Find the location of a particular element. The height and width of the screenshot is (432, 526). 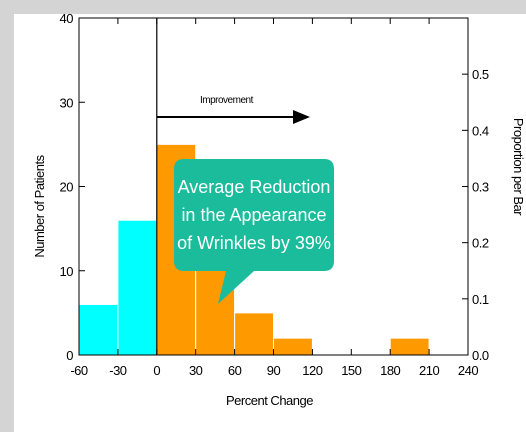

x-tick-label: -60 is located at coordinates (79, 370).